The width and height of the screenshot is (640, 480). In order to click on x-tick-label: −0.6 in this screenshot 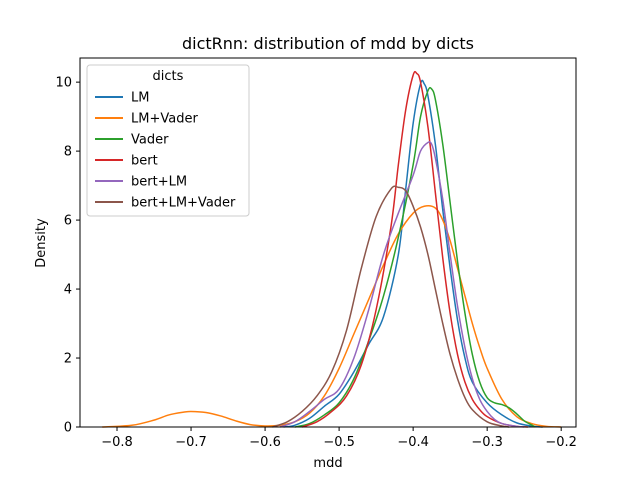, I will do `click(265, 442)`.